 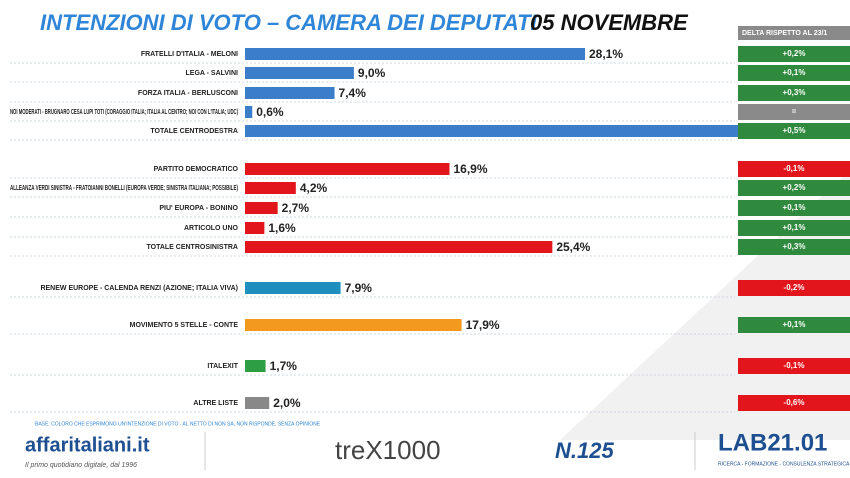 I want to click on category-label: PIU' EUROPA - BONINO, so click(x=198, y=208).